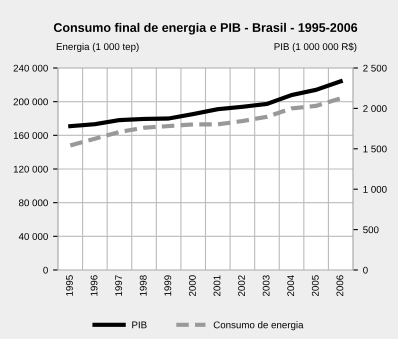 The image size is (398, 339). Describe the element at coordinates (315, 47) in the screenshot. I see `y2-axis-title: PIB (1 000 000 R$)` at that location.